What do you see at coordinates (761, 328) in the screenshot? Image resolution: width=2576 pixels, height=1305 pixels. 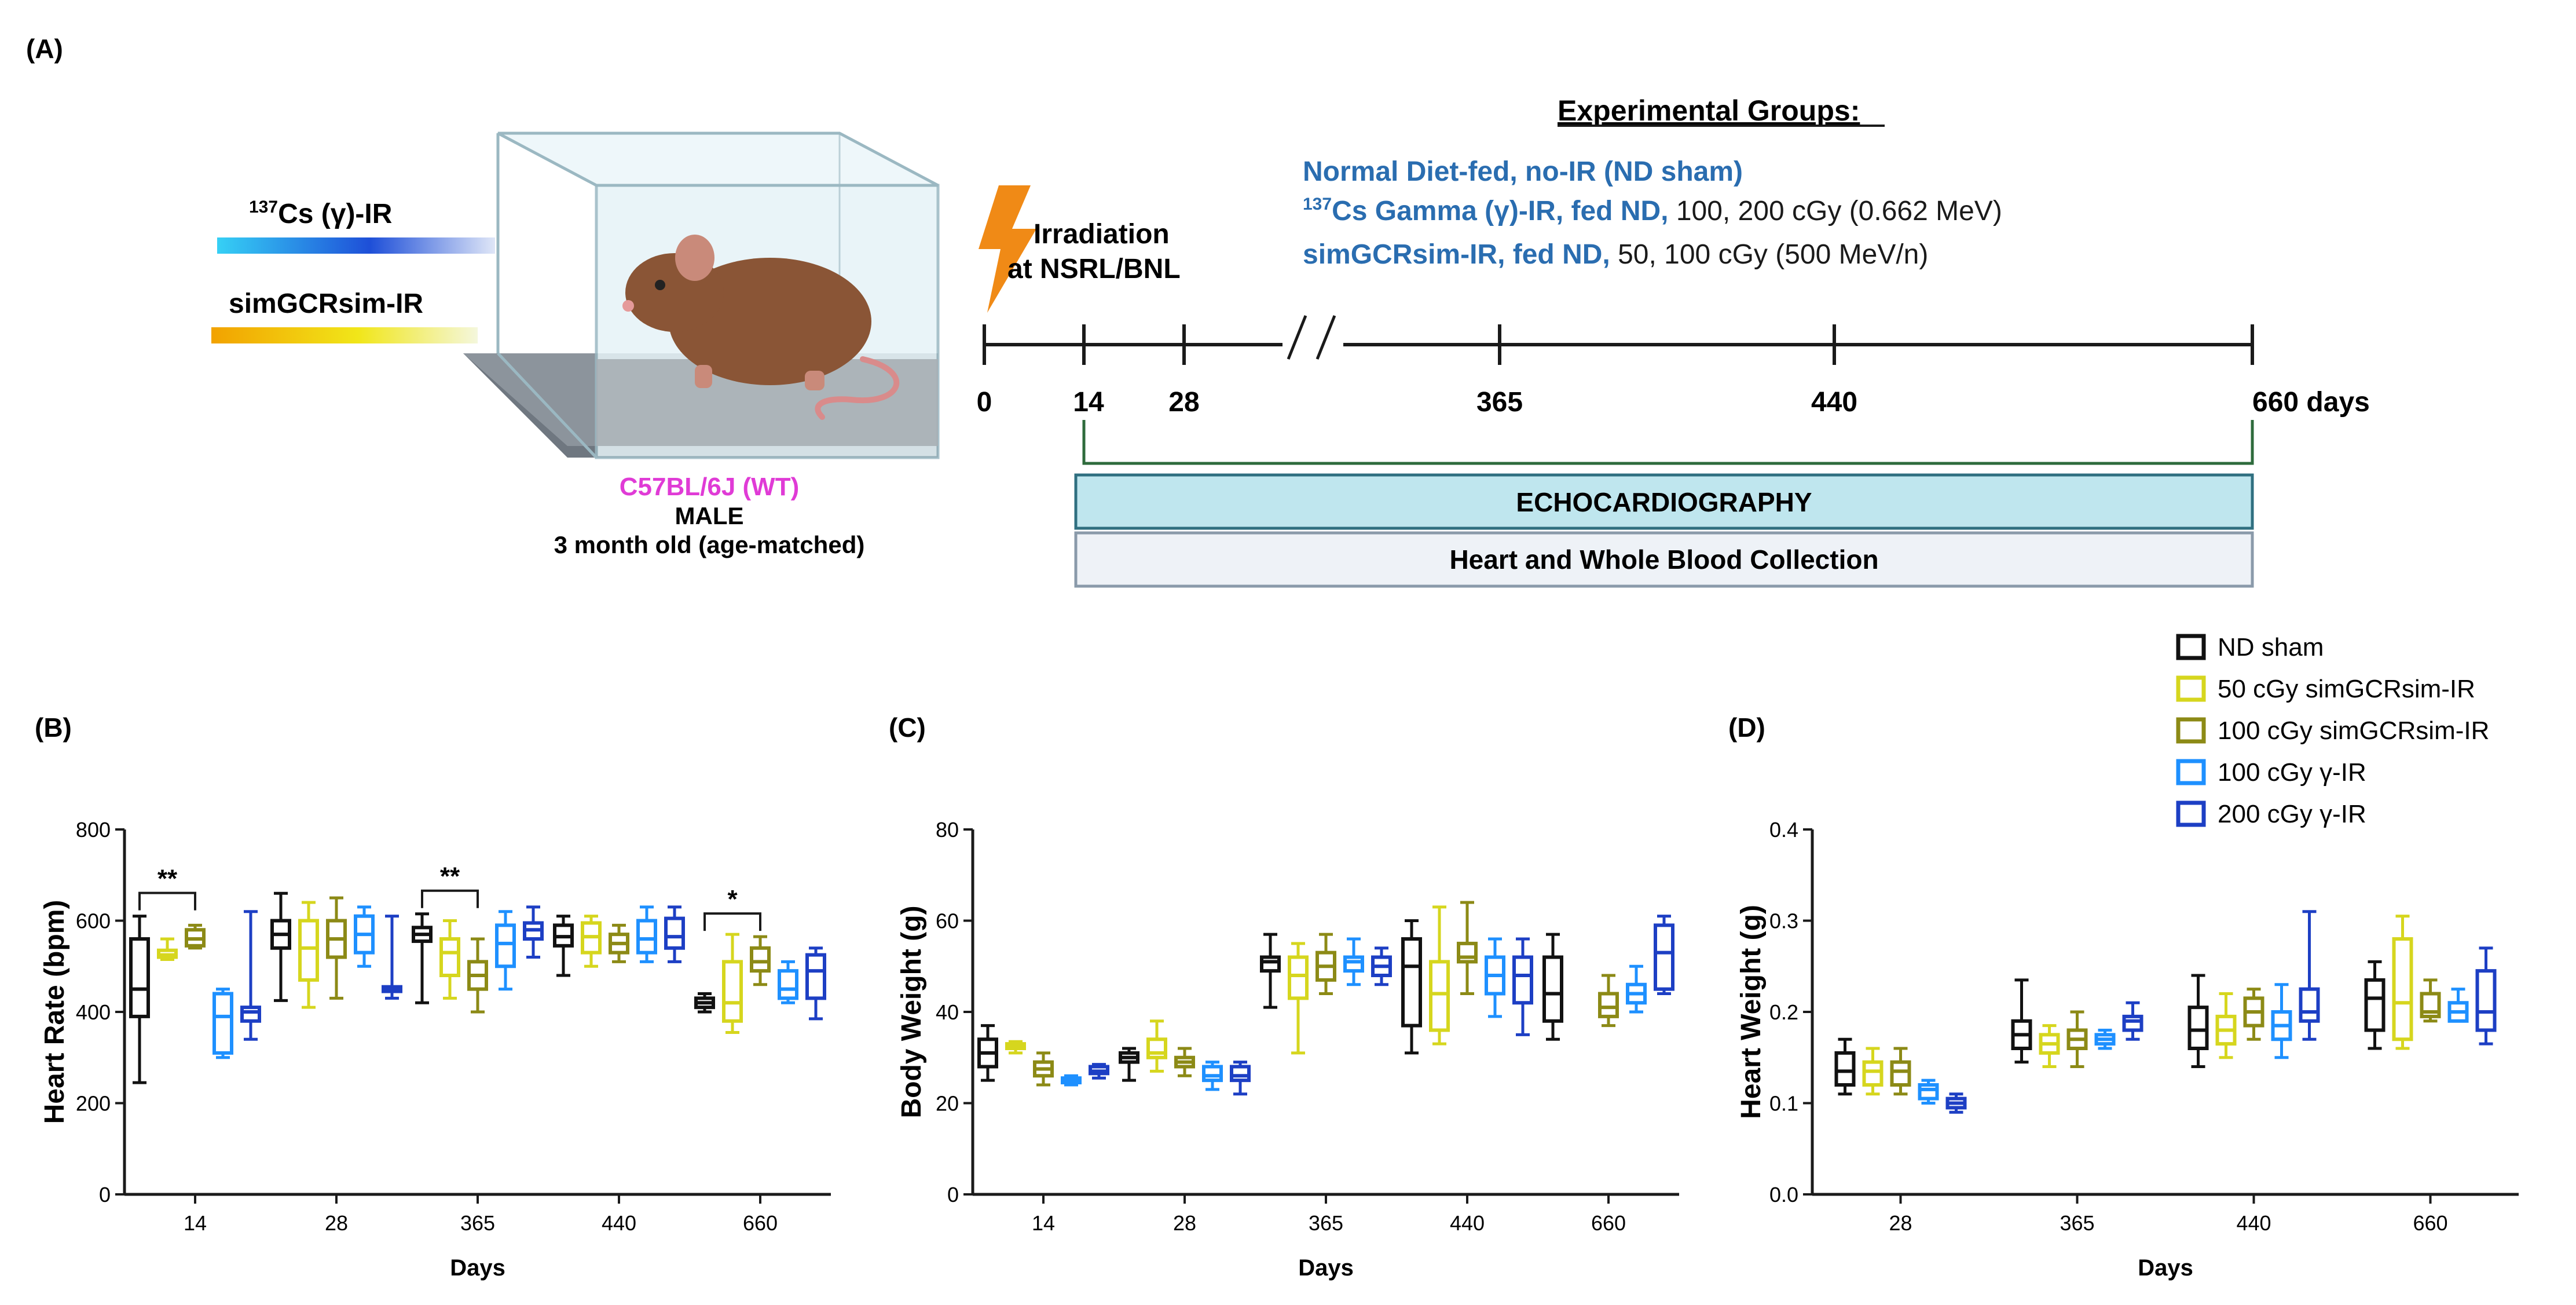 I see `mouse-illustration` at bounding box center [761, 328].